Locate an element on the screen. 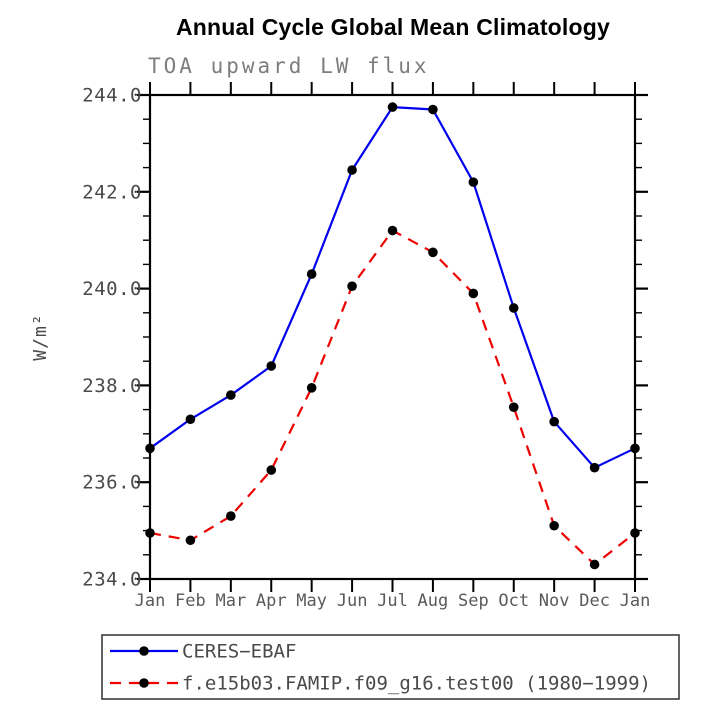 The height and width of the screenshot is (721, 717). x-tick-label: Oct is located at coordinates (513, 601).